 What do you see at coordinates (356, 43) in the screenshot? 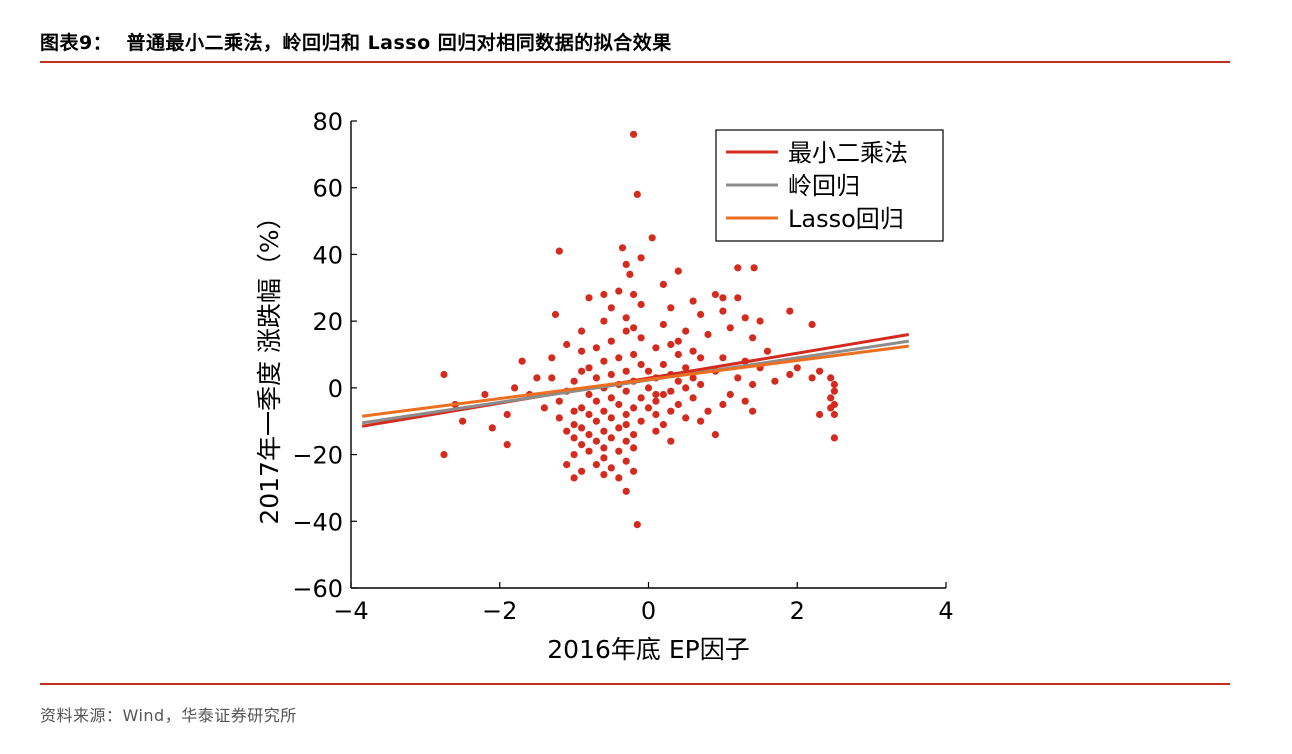
I see `figure-title: 图表9： 普通最小二乘法，岭回归和 Lasso 回归对相同数据的拟合效果` at bounding box center [356, 43].